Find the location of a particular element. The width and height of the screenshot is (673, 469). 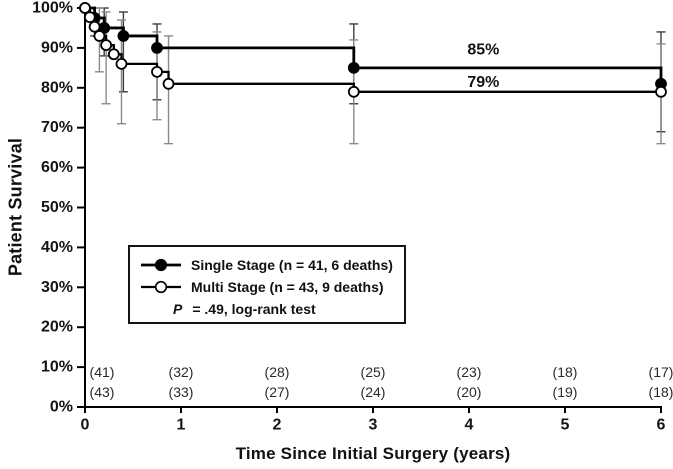

at-risk-single-stage: (28) is located at coordinates (277, 372).